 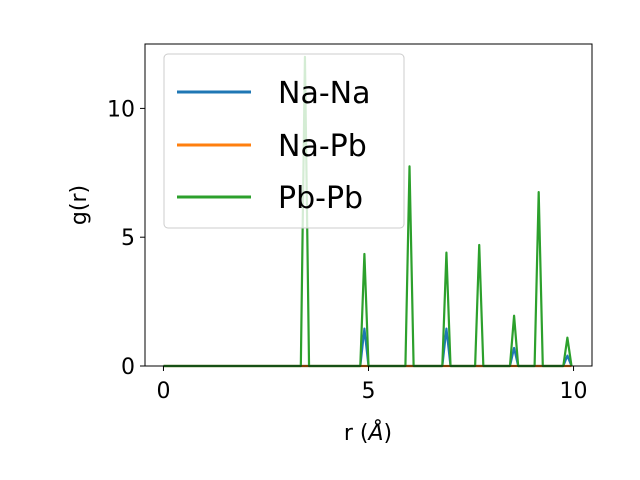 I want to click on y-tick-label: 5, so click(x=128, y=238).